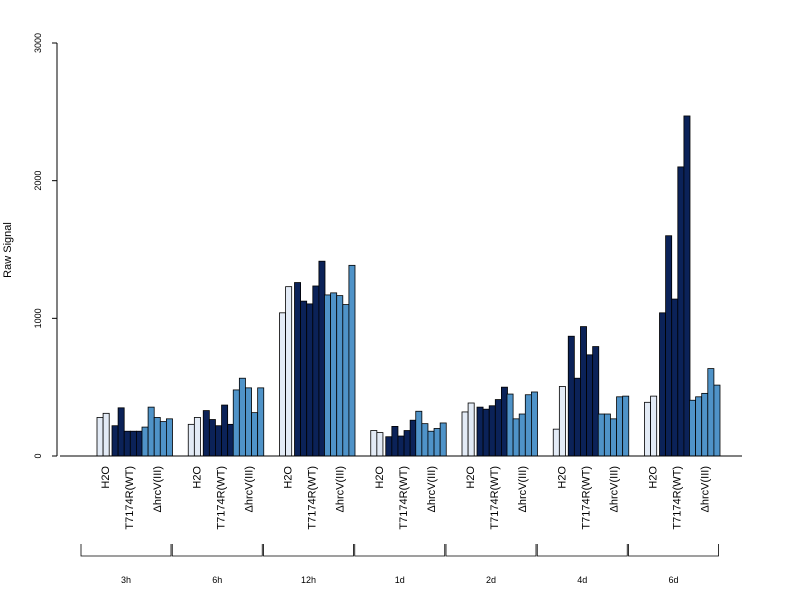  I want to click on timepoint-brackets: 3h 6h 12h 1d 2d 4d 6d, so click(399, 564).